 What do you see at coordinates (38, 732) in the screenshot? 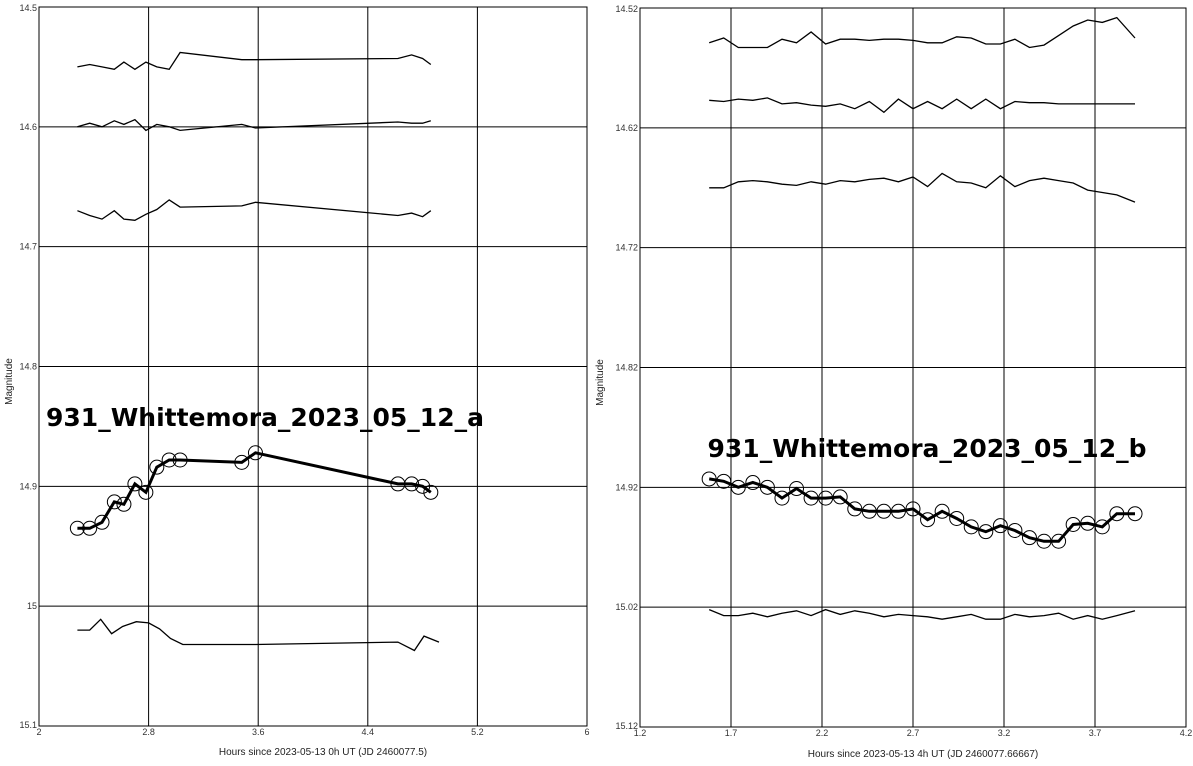
I see `x-tick-label: 2` at bounding box center [38, 732].